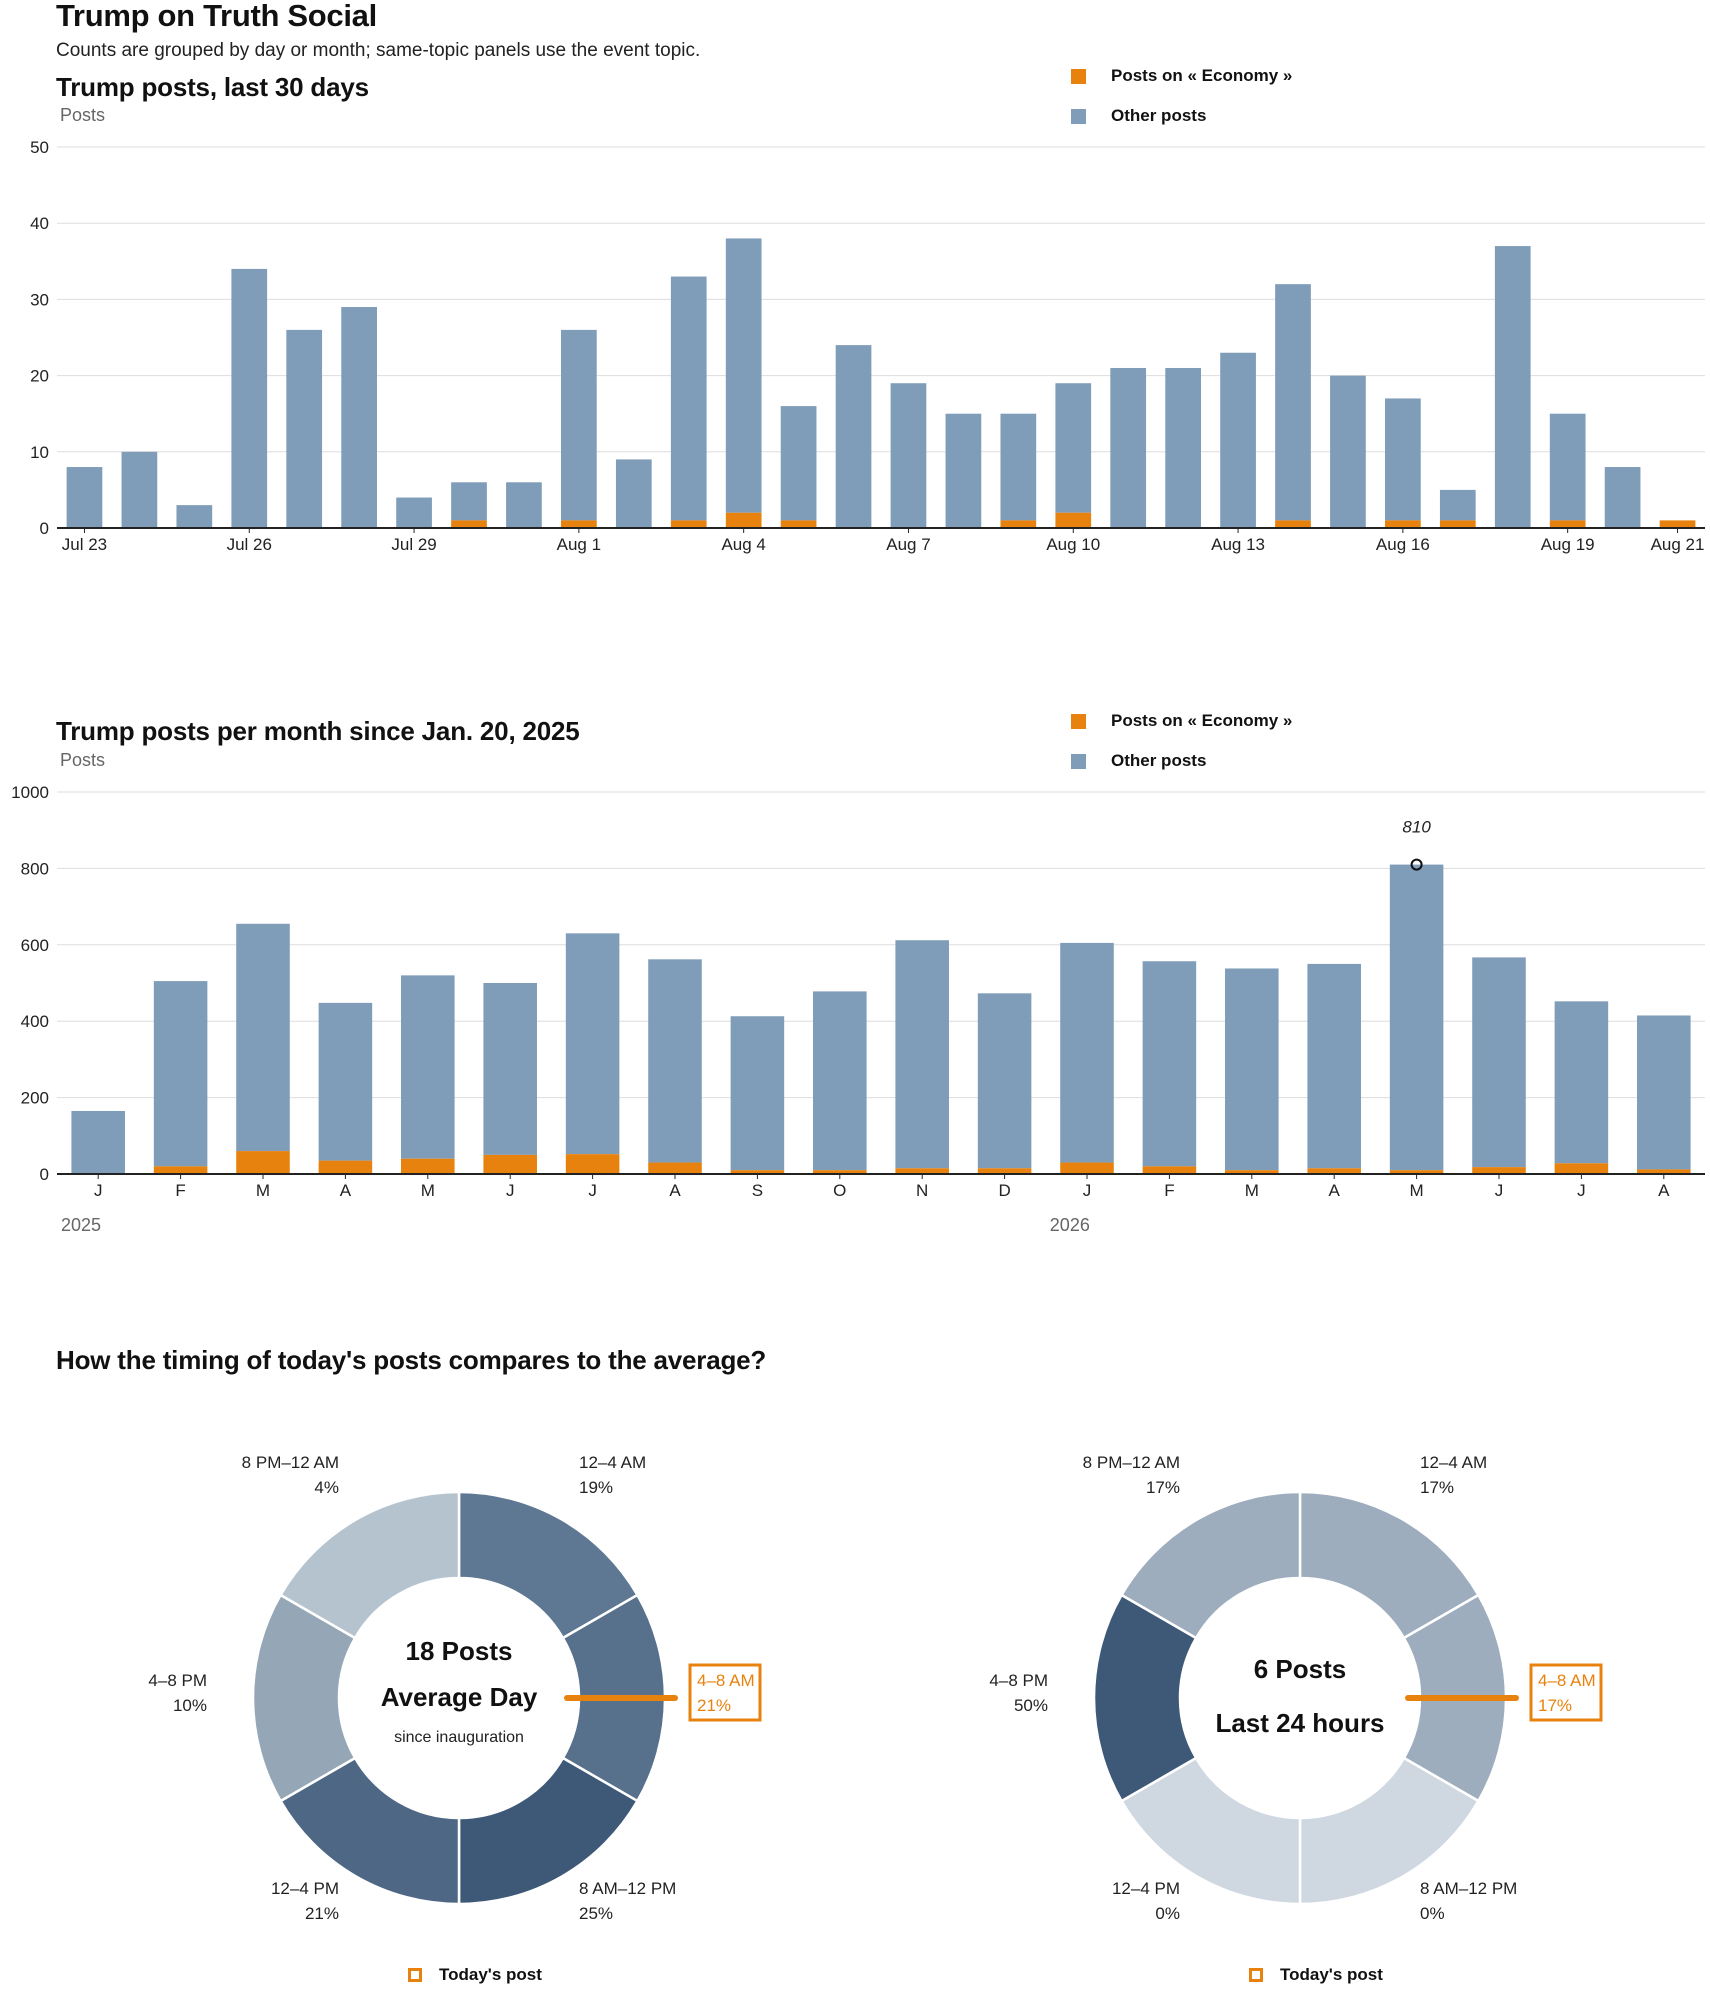  Describe the element at coordinates (1568, 544) in the screenshot. I see `x-tick-label: Aug 19` at that location.